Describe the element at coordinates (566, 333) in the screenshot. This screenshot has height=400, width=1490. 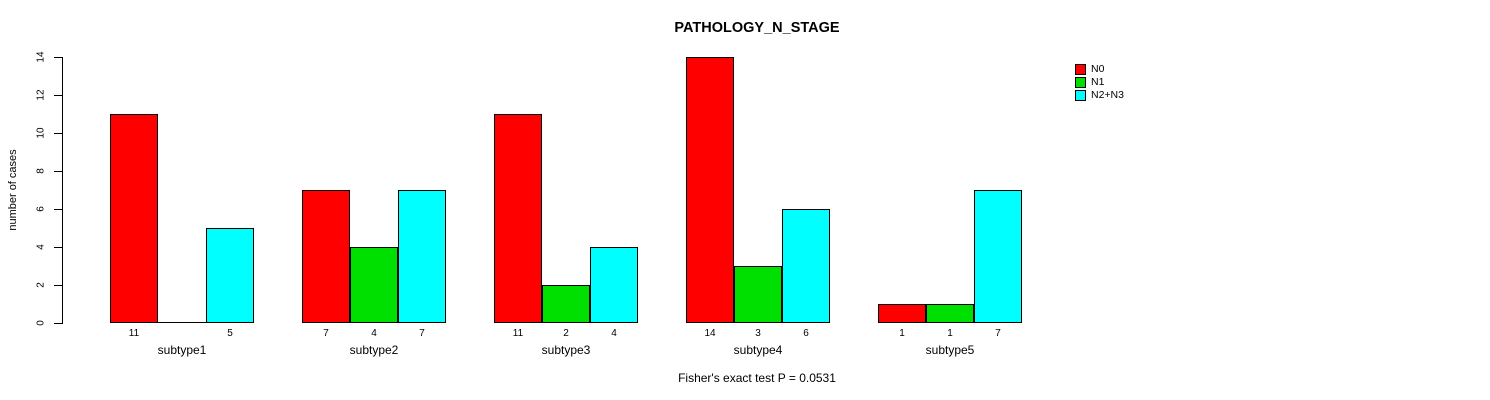
I see `bar-value-label: 2` at that location.